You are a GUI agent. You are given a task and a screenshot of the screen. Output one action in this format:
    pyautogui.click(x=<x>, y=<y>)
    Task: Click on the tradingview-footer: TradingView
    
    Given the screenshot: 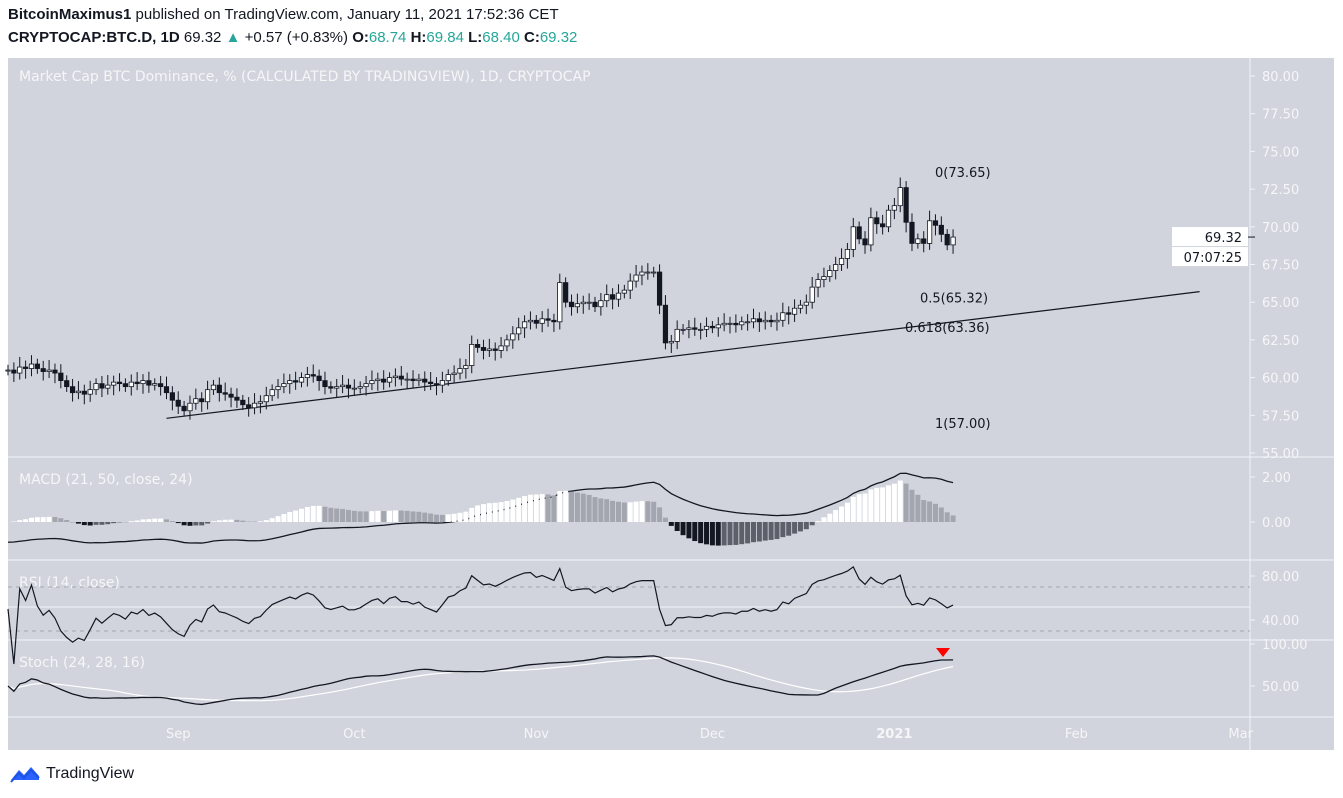 What is the action you would take?
    pyautogui.click(x=72, y=774)
    